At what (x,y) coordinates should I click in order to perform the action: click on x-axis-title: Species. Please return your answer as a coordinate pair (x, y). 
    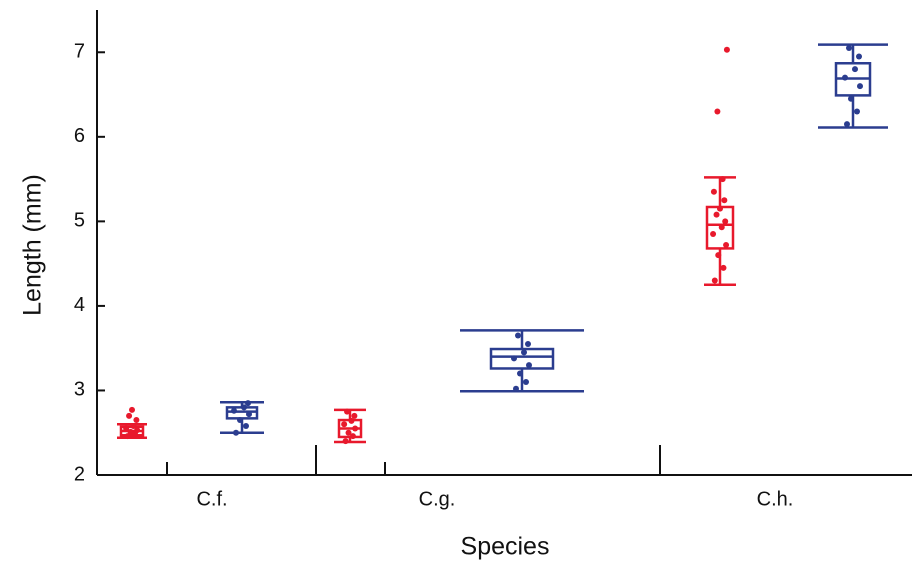
    Looking at the image, I should click on (505, 547).